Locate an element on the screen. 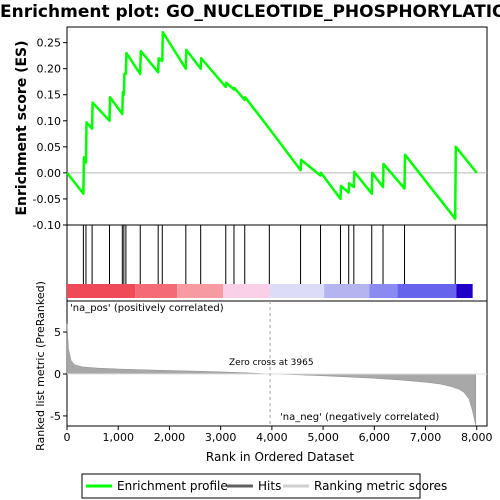 The width and height of the screenshot is (500, 500). metric-xtick-label: 6,000 is located at coordinates (375, 437).